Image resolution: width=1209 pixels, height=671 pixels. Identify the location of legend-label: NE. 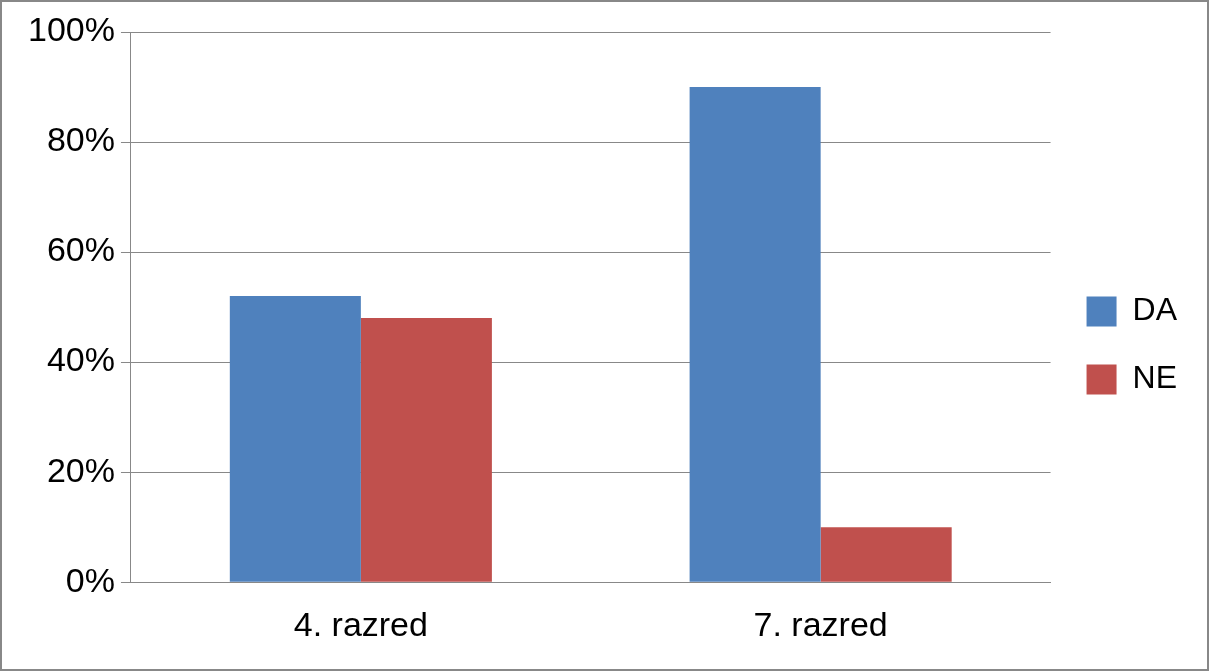
(1154, 377).